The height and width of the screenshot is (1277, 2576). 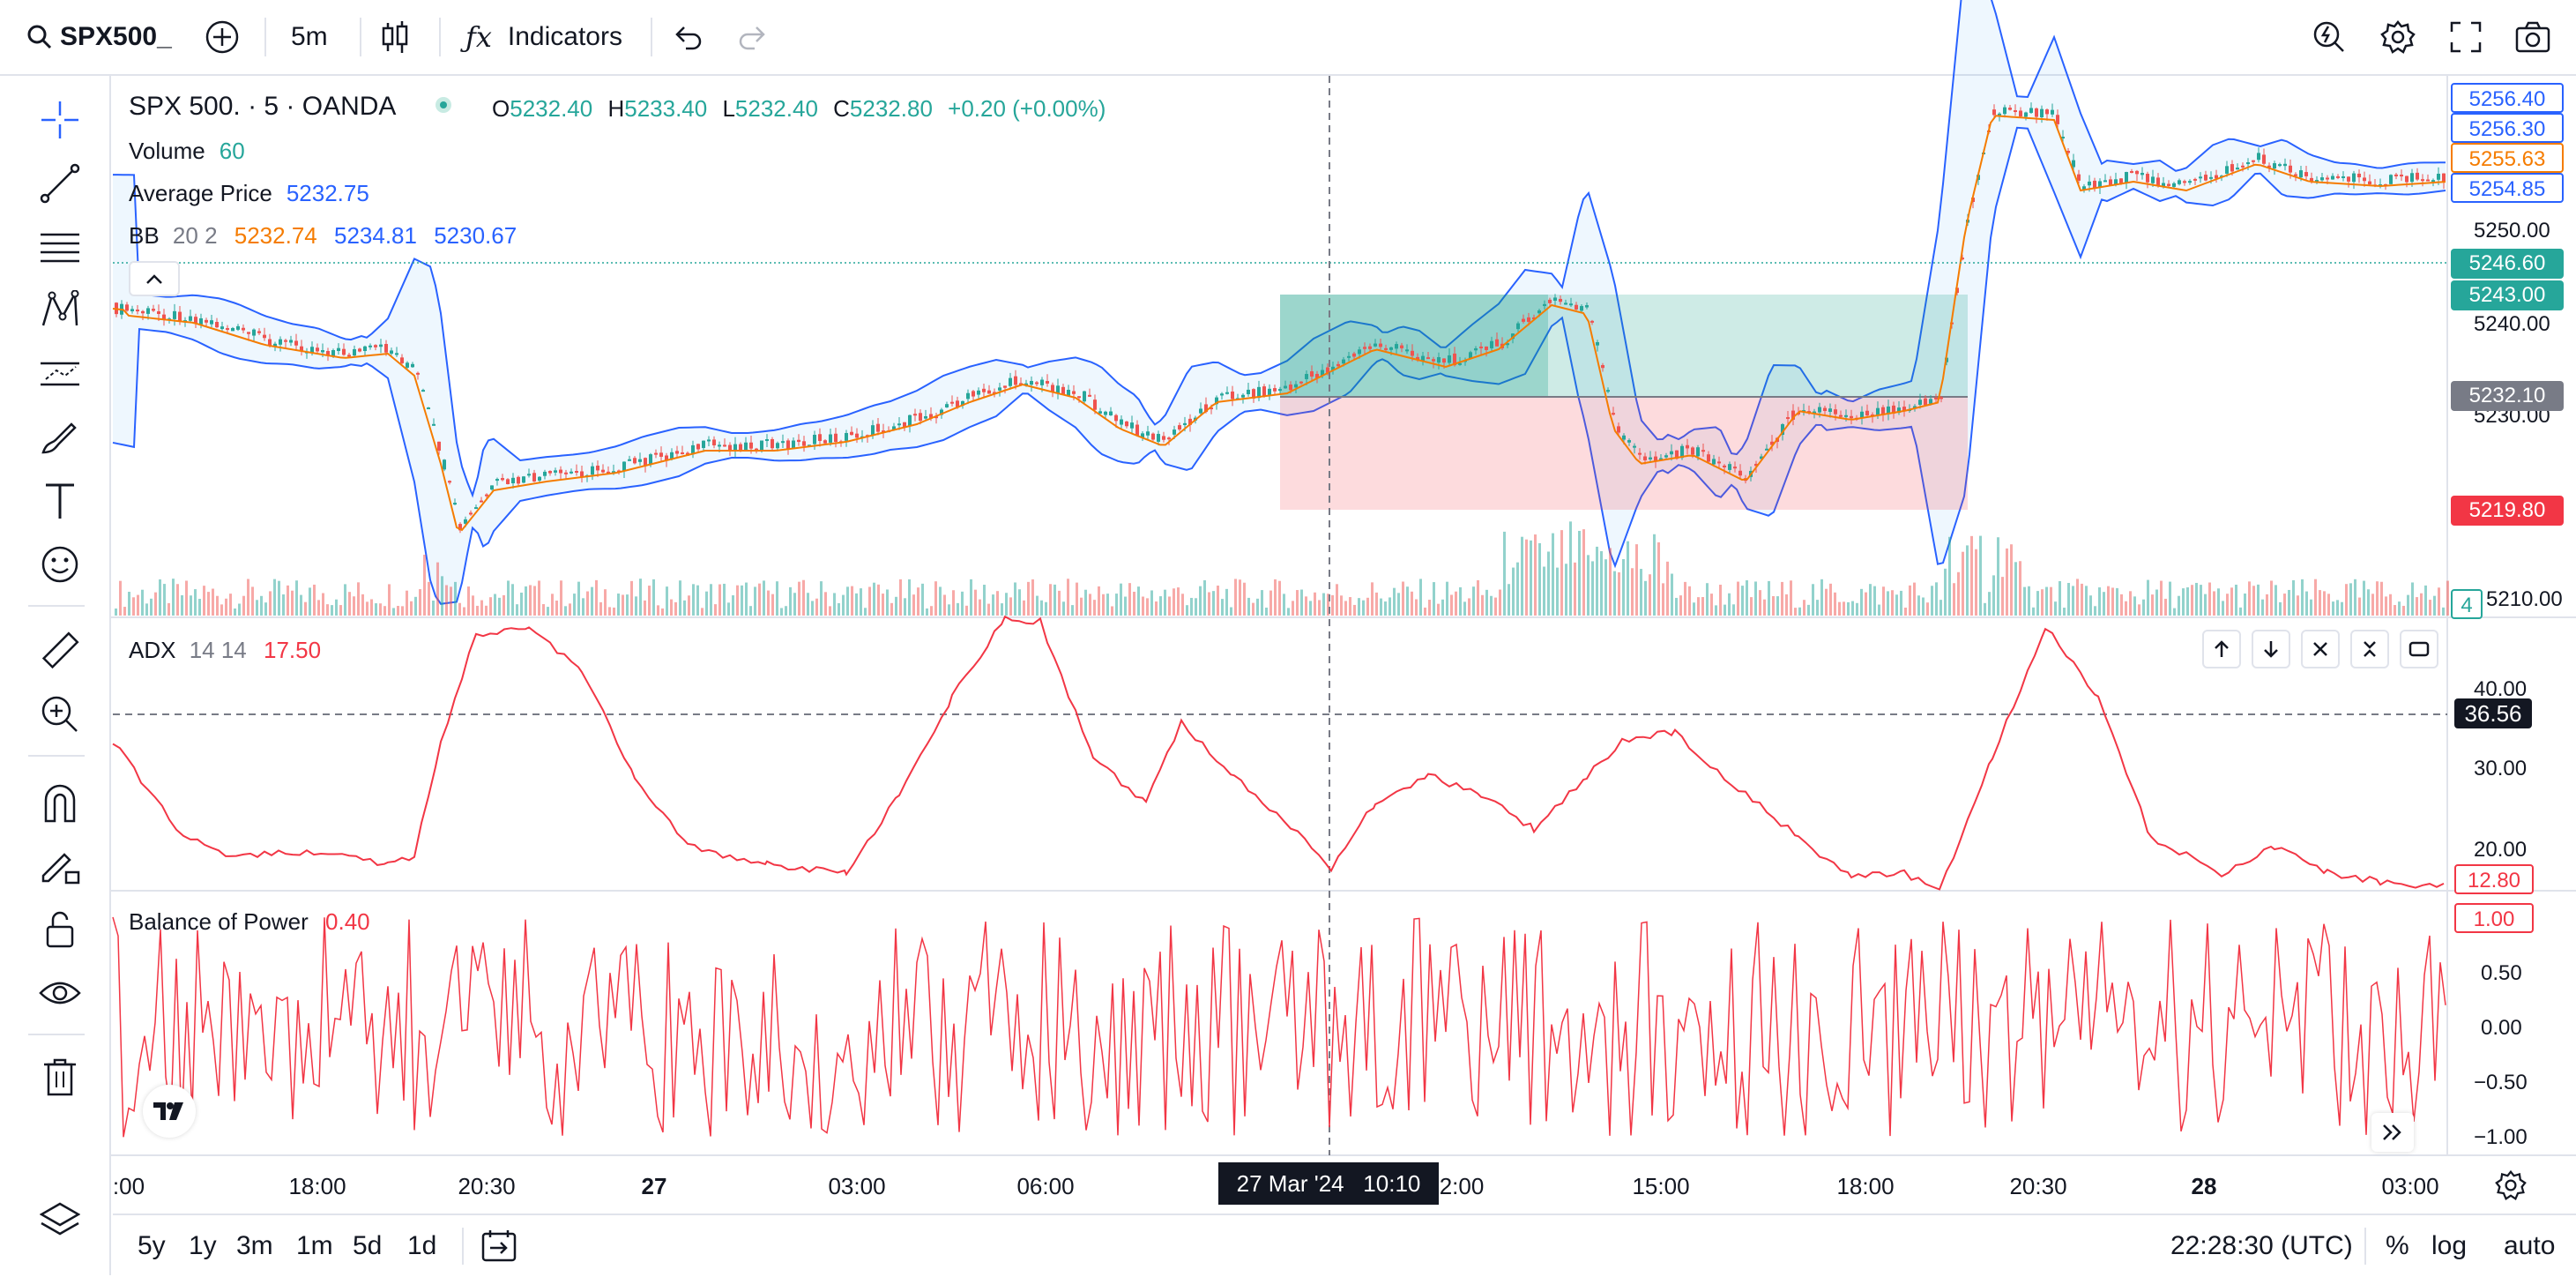 I want to click on snapshot-button, so click(x=2533, y=37).